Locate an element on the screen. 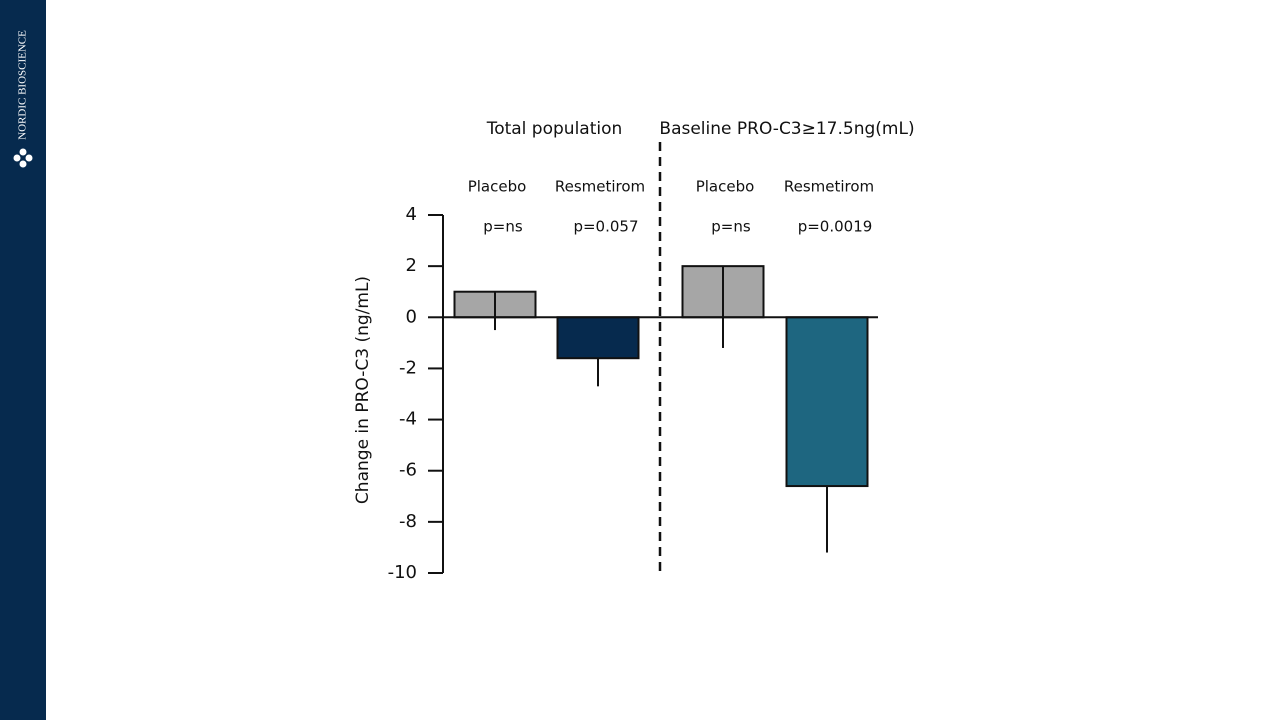 The height and width of the screenshot is (720, 1280). y-tick-label: 4 is located at coordinates (411, 214).